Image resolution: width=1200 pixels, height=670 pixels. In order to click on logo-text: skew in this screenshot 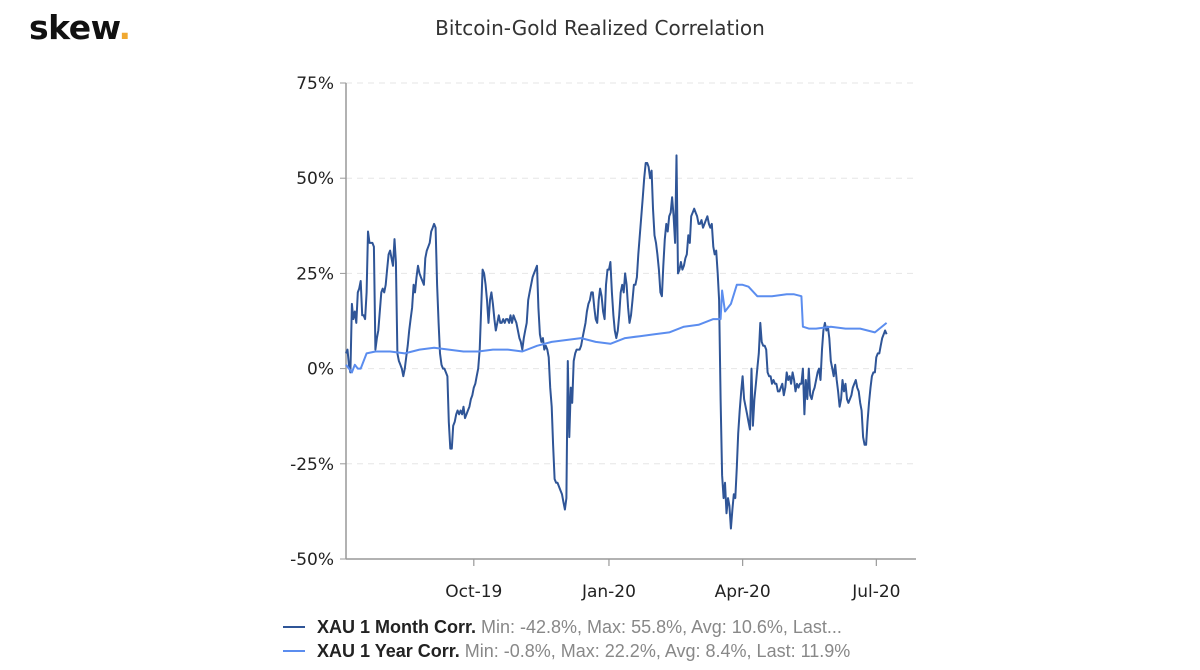, I will do `click(74, 27)`.